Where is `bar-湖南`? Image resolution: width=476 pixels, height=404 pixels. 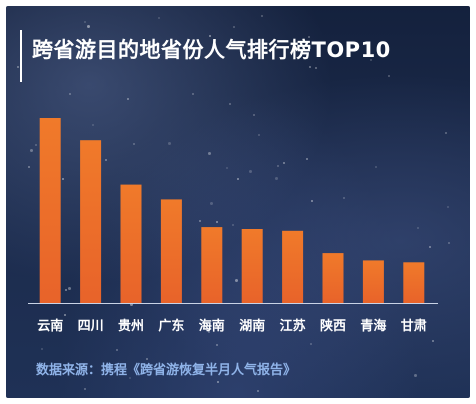
bar-湖南 is located at coordinates (252, 266).